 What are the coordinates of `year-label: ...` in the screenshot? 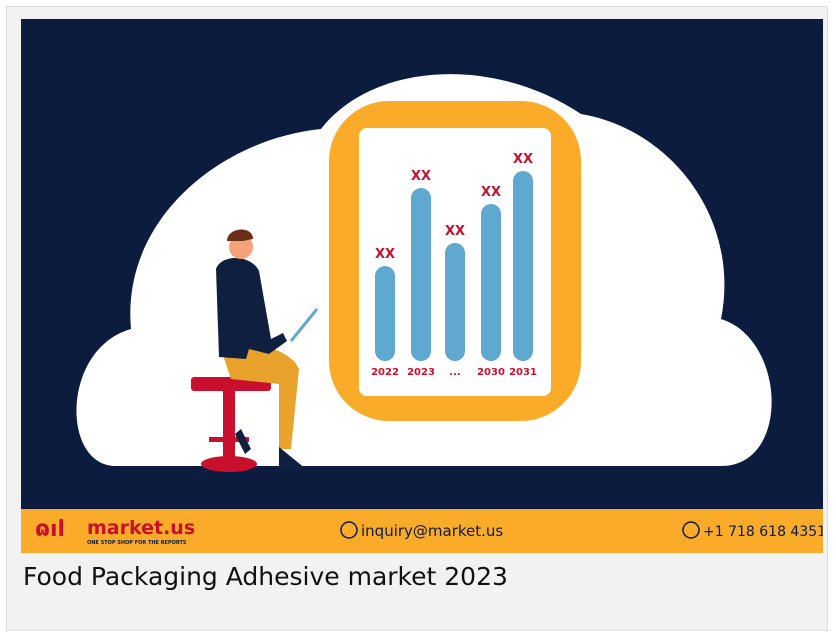 It's located at (454, 372).